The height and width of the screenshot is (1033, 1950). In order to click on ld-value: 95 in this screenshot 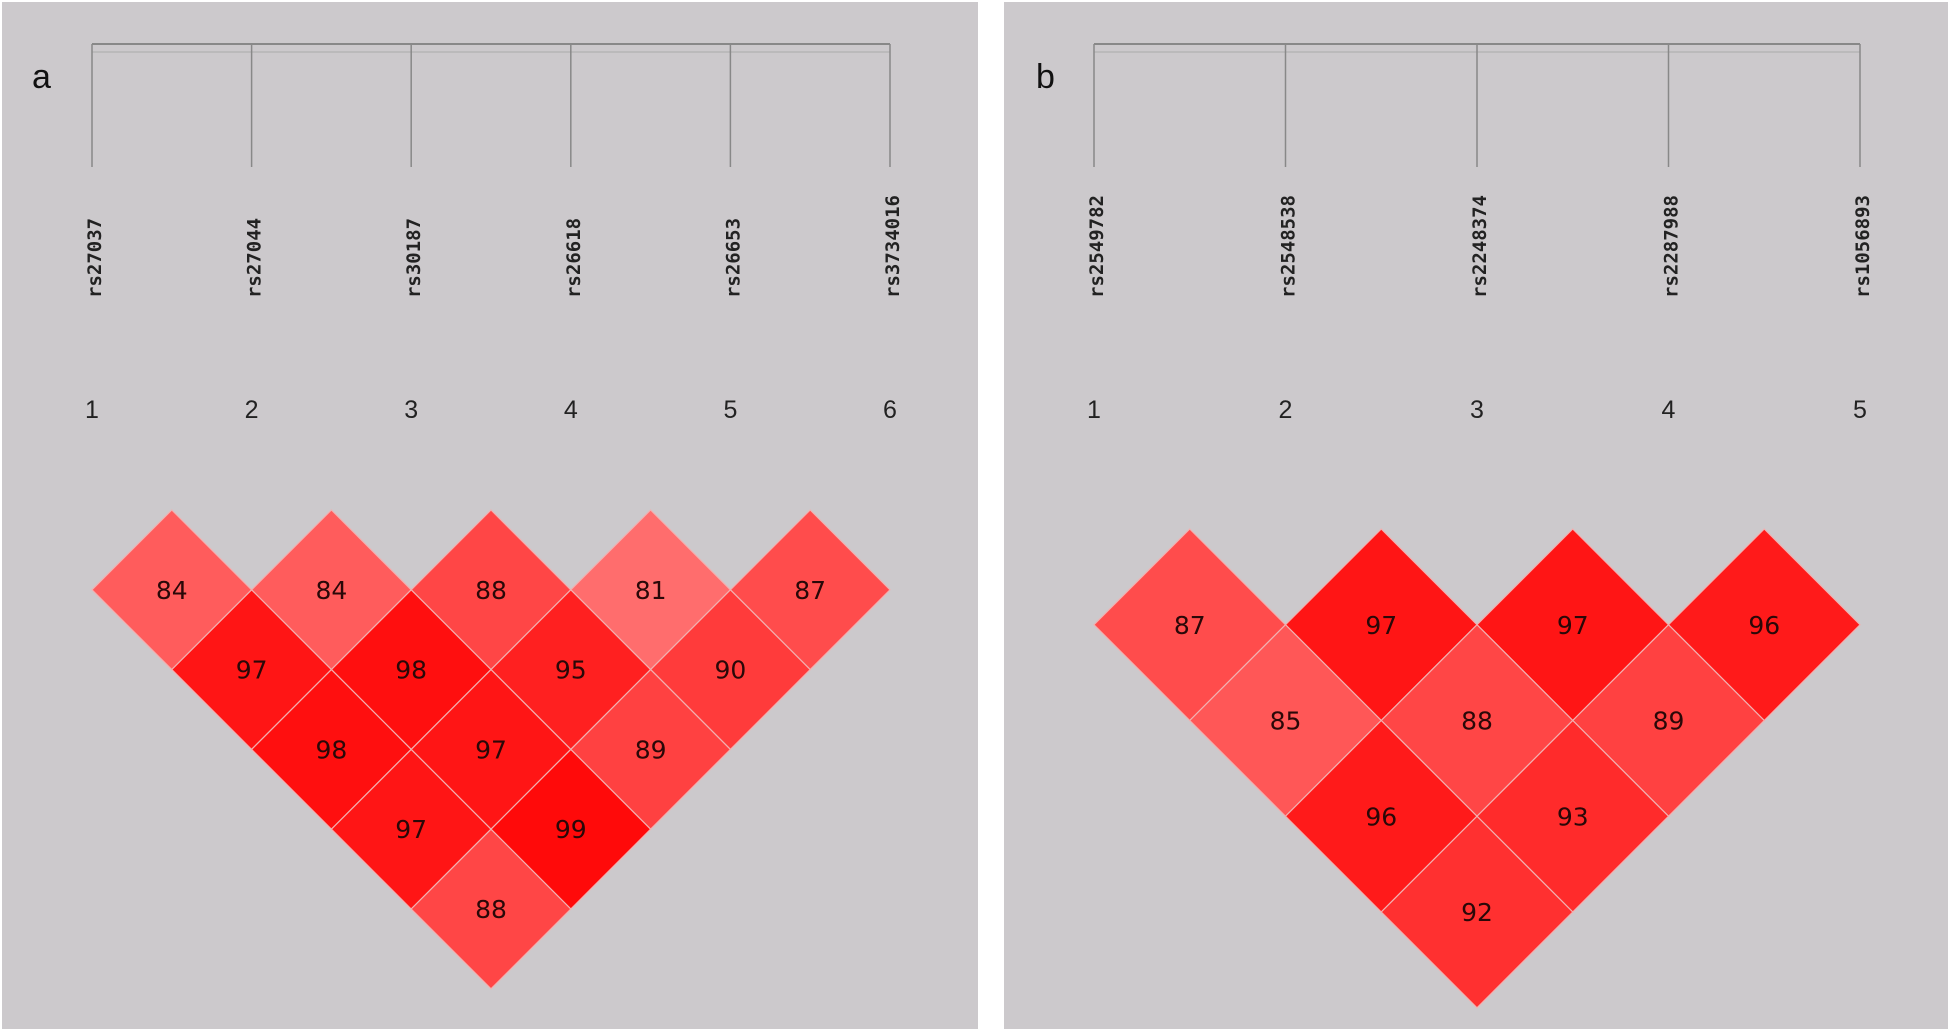, I will do `click(571, 670)`.